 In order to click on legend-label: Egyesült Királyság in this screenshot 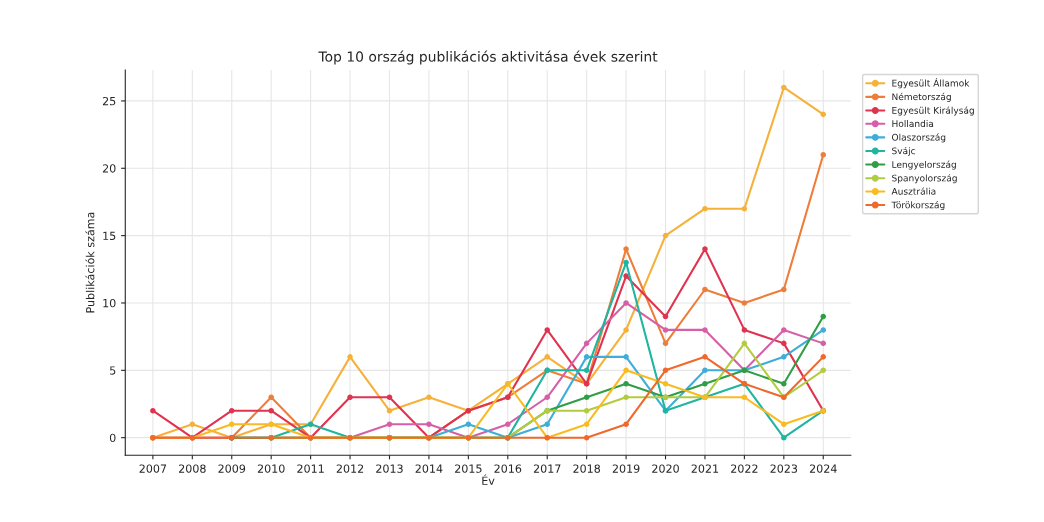, I will do `click(933, 111)`.